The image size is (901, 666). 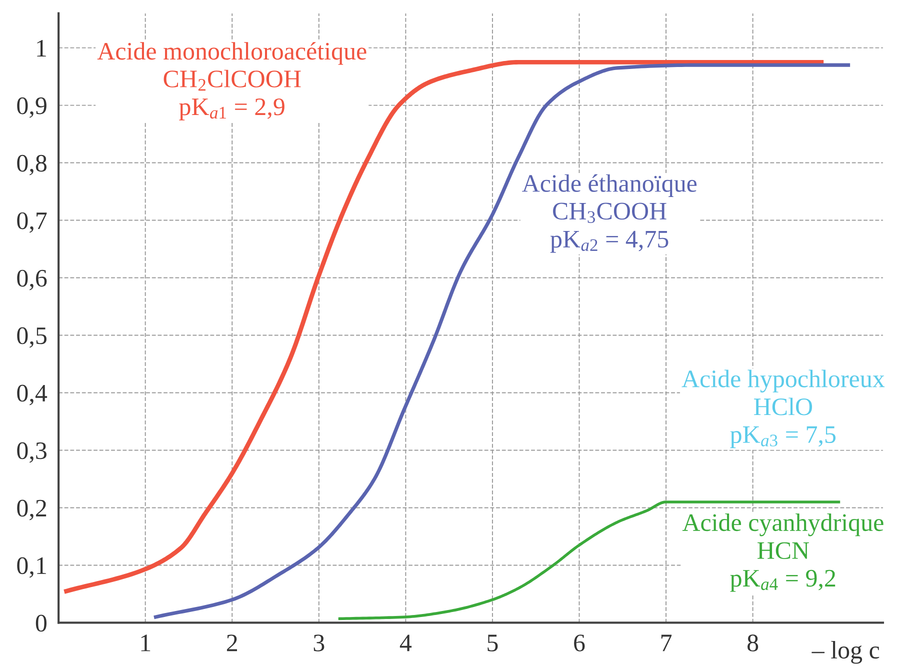 What do you see at coordinates (31, 165) in the screenshot?
I see `y-tick-label: 0,8` at bounding box center [31, 165].